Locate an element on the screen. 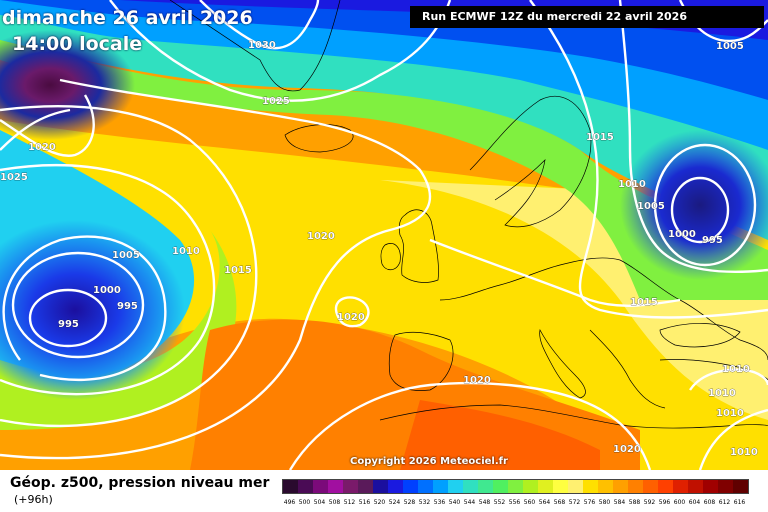 The width and height of the screenshot is (768, 512). legend-label: 540 is located at coordinates (454, 502).